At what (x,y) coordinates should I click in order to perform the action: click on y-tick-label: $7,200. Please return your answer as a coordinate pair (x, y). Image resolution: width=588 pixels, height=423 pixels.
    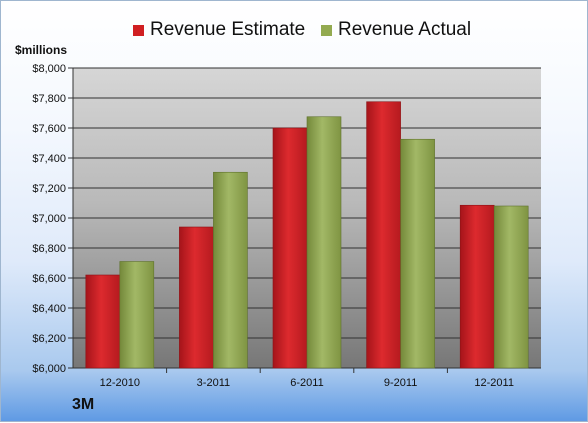
    Looking at the image, I should click on (49, 189).